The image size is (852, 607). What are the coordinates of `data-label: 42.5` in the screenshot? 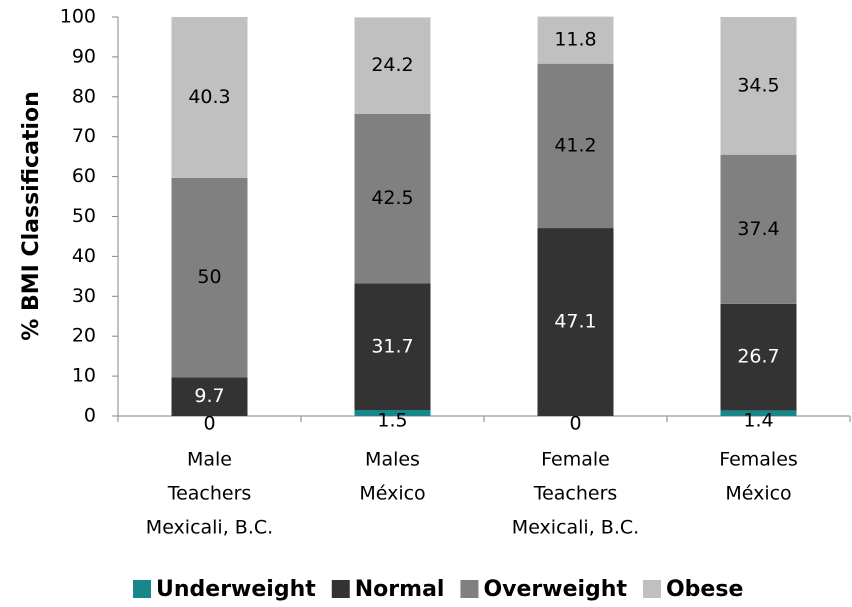 It's located at (392, 198).